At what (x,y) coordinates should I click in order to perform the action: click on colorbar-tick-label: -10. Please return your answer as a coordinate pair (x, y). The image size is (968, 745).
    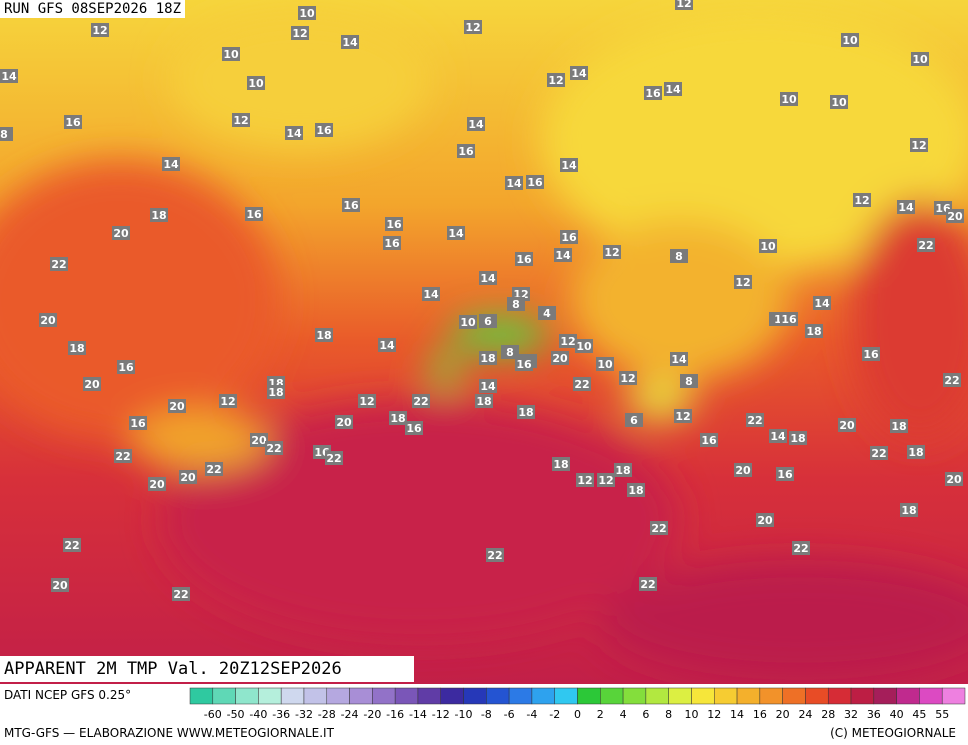
    Looking at the image, I should click on (464, 714).